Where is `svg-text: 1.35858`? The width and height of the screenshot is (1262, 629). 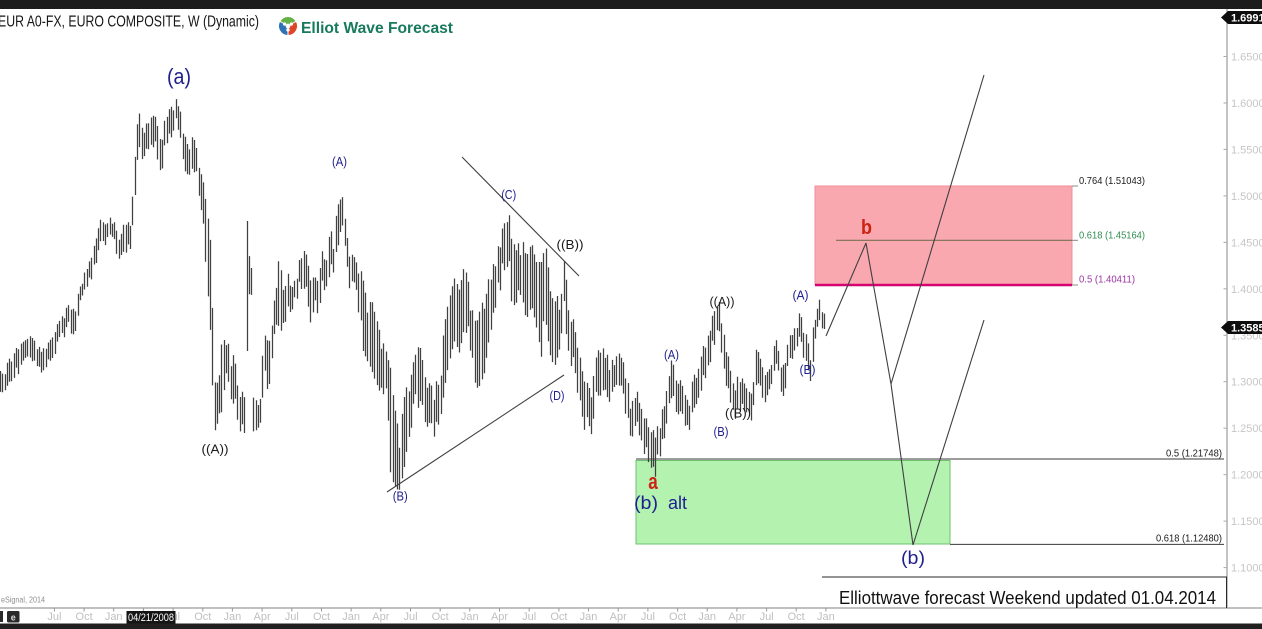
svg-text: 1.35858 is located at coordinates (1246, 329).